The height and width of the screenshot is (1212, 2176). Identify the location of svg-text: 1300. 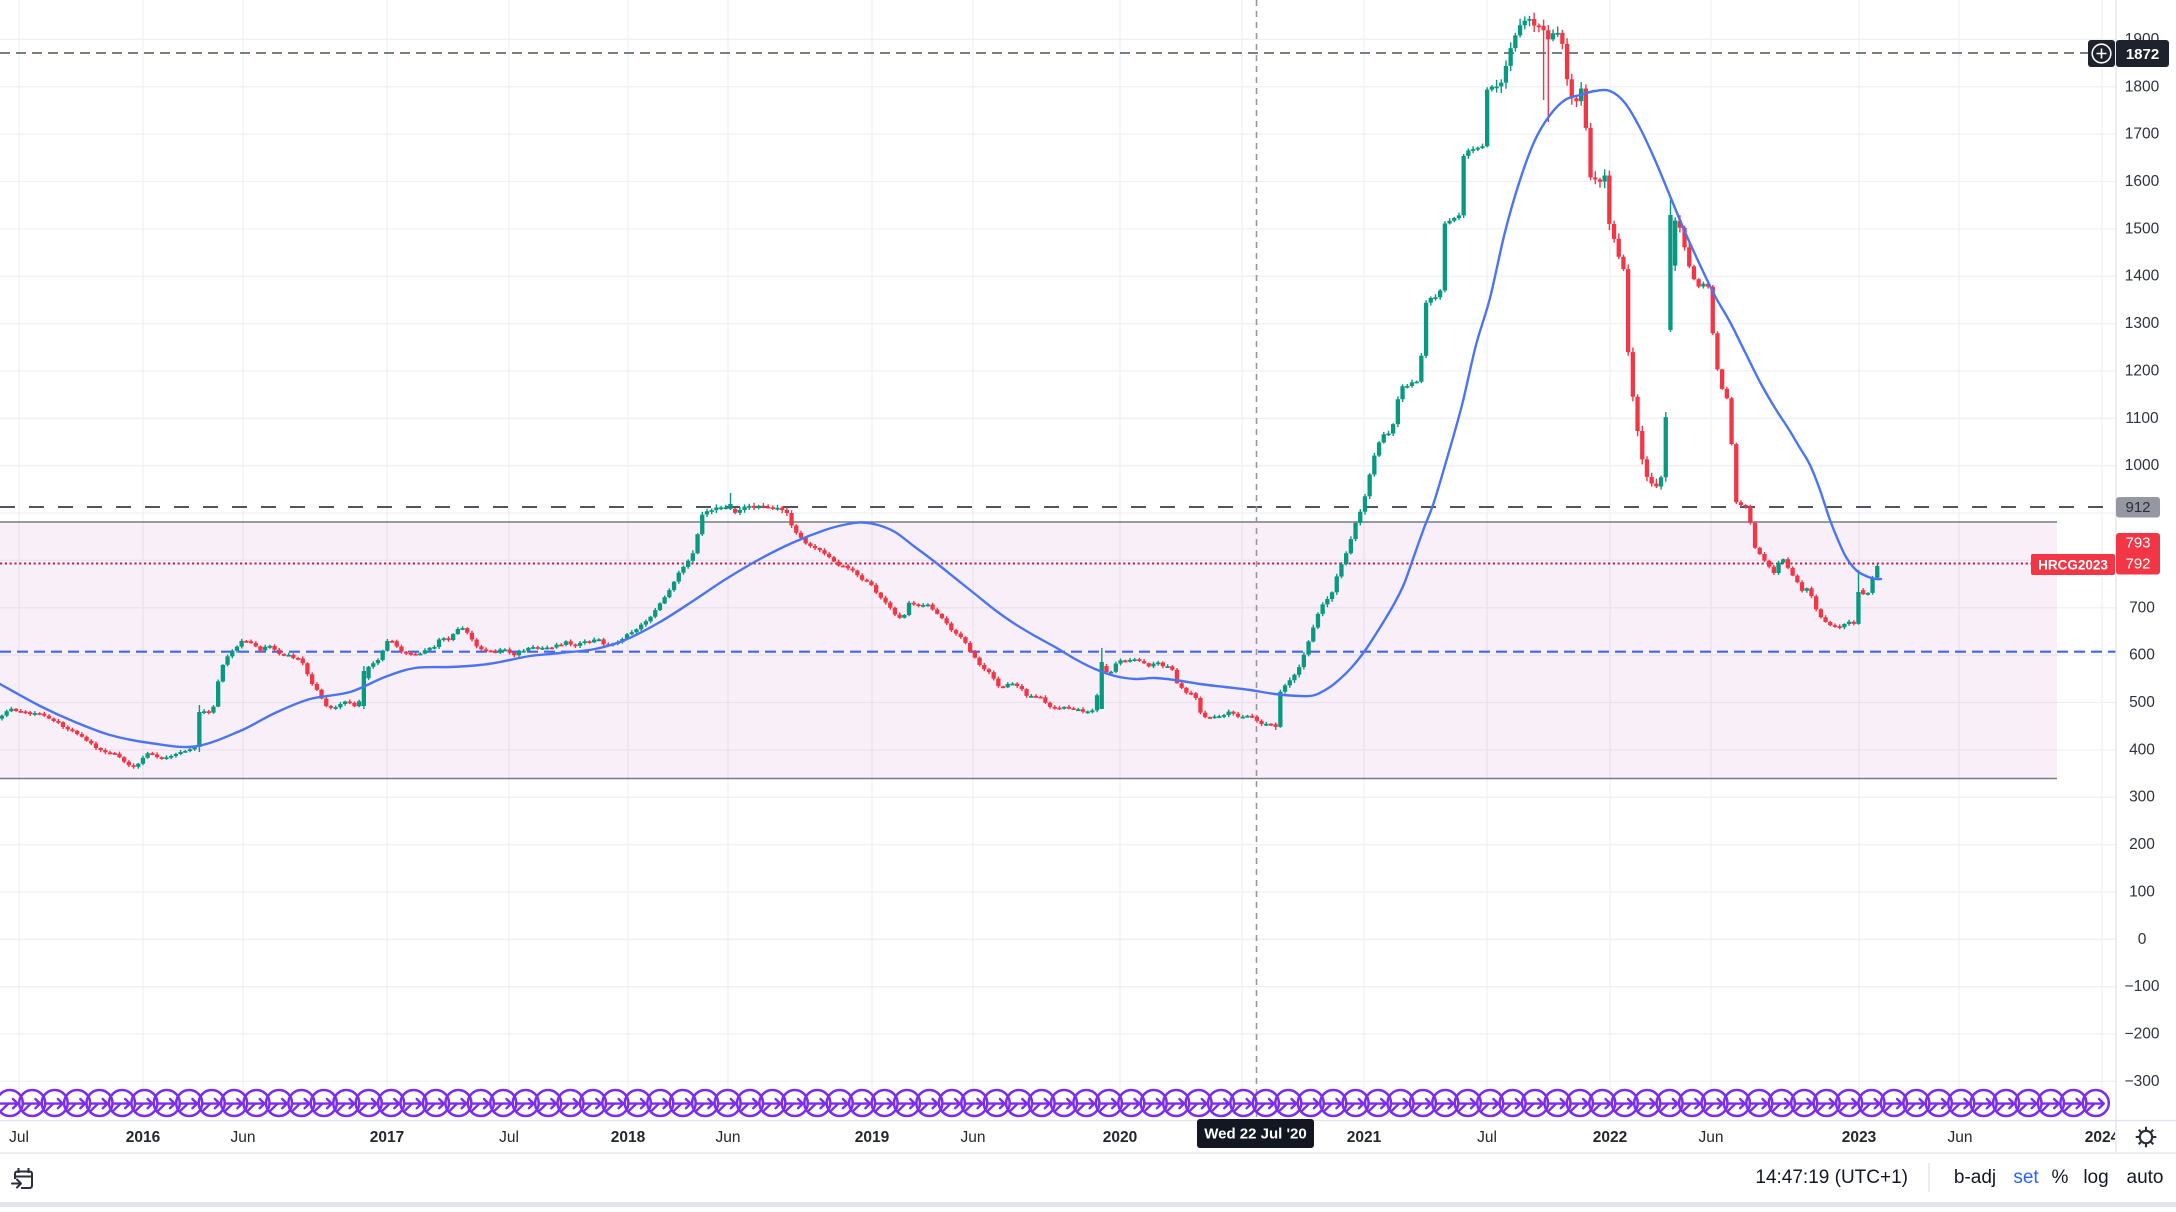
(2142, 323).